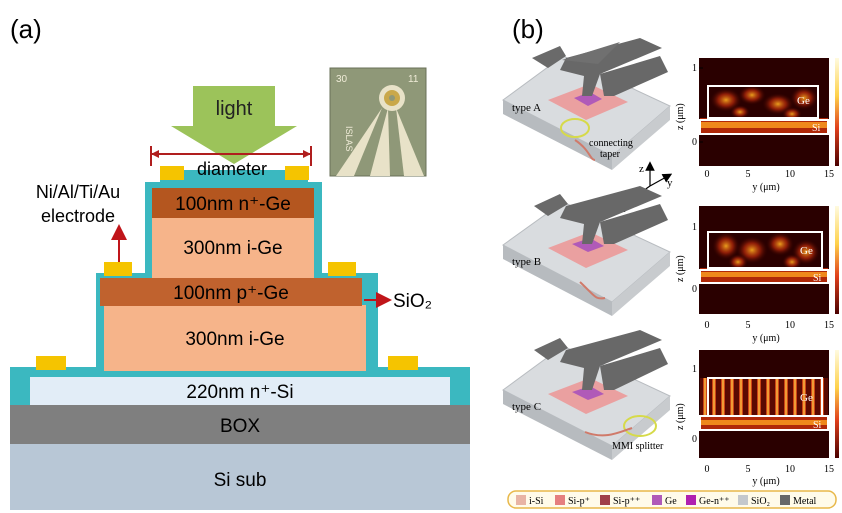 Image resolution: width=842 pixels, height=513 pixels. I want to click on device-b-render, so click(586, 251).